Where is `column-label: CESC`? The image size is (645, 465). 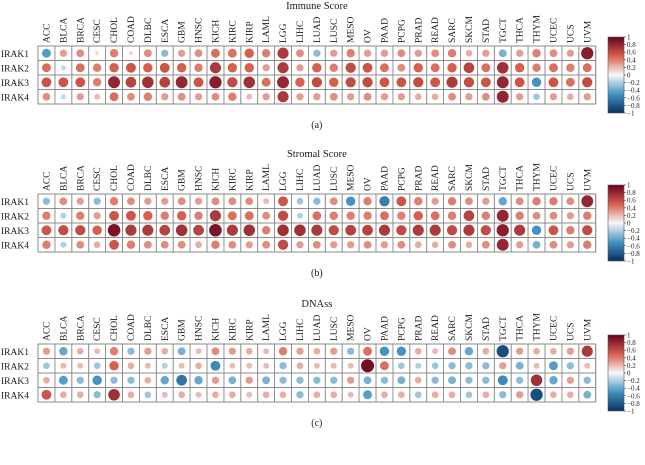
column-label: CESC is located at coordinates (98, 179).